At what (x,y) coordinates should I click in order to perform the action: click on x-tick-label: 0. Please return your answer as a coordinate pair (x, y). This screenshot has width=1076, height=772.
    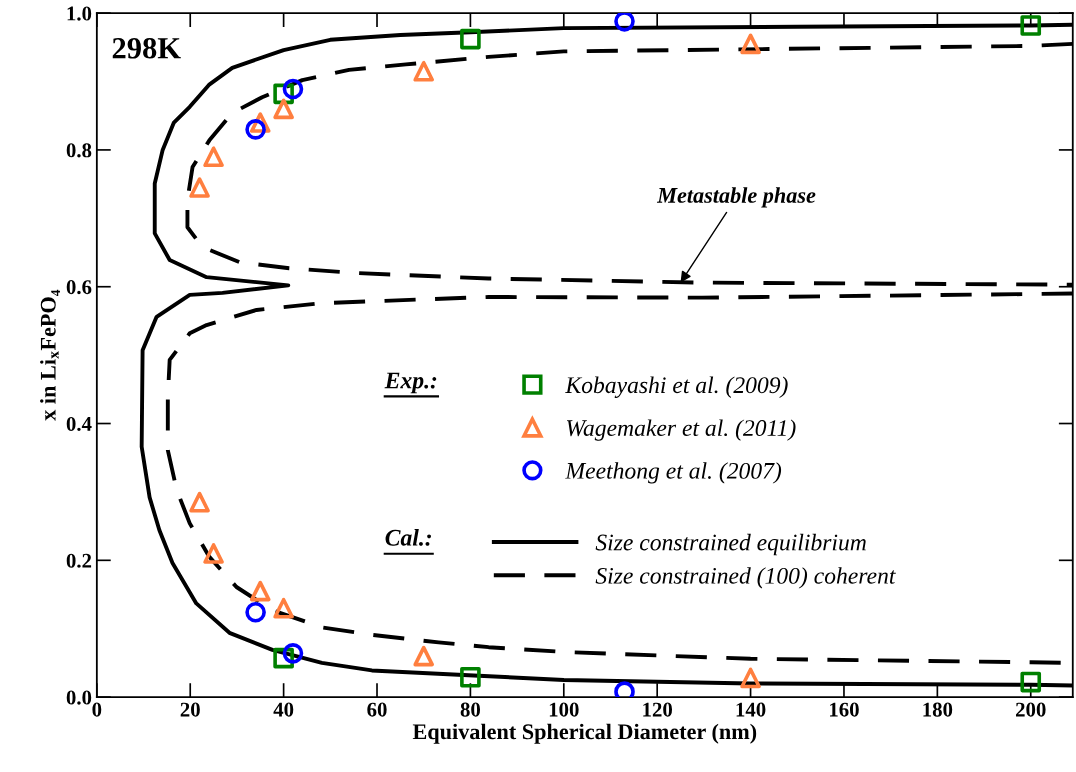
    Looking at the image, I should click on (97, 709).